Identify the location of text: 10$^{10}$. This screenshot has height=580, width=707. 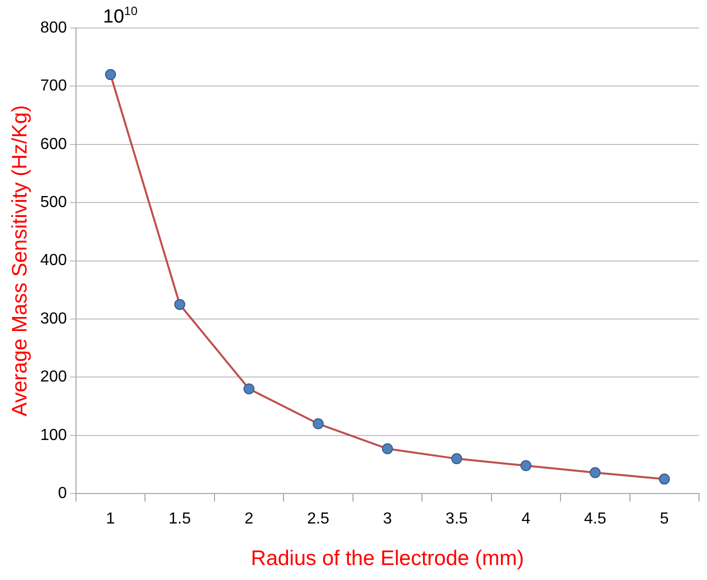
(120, 16).